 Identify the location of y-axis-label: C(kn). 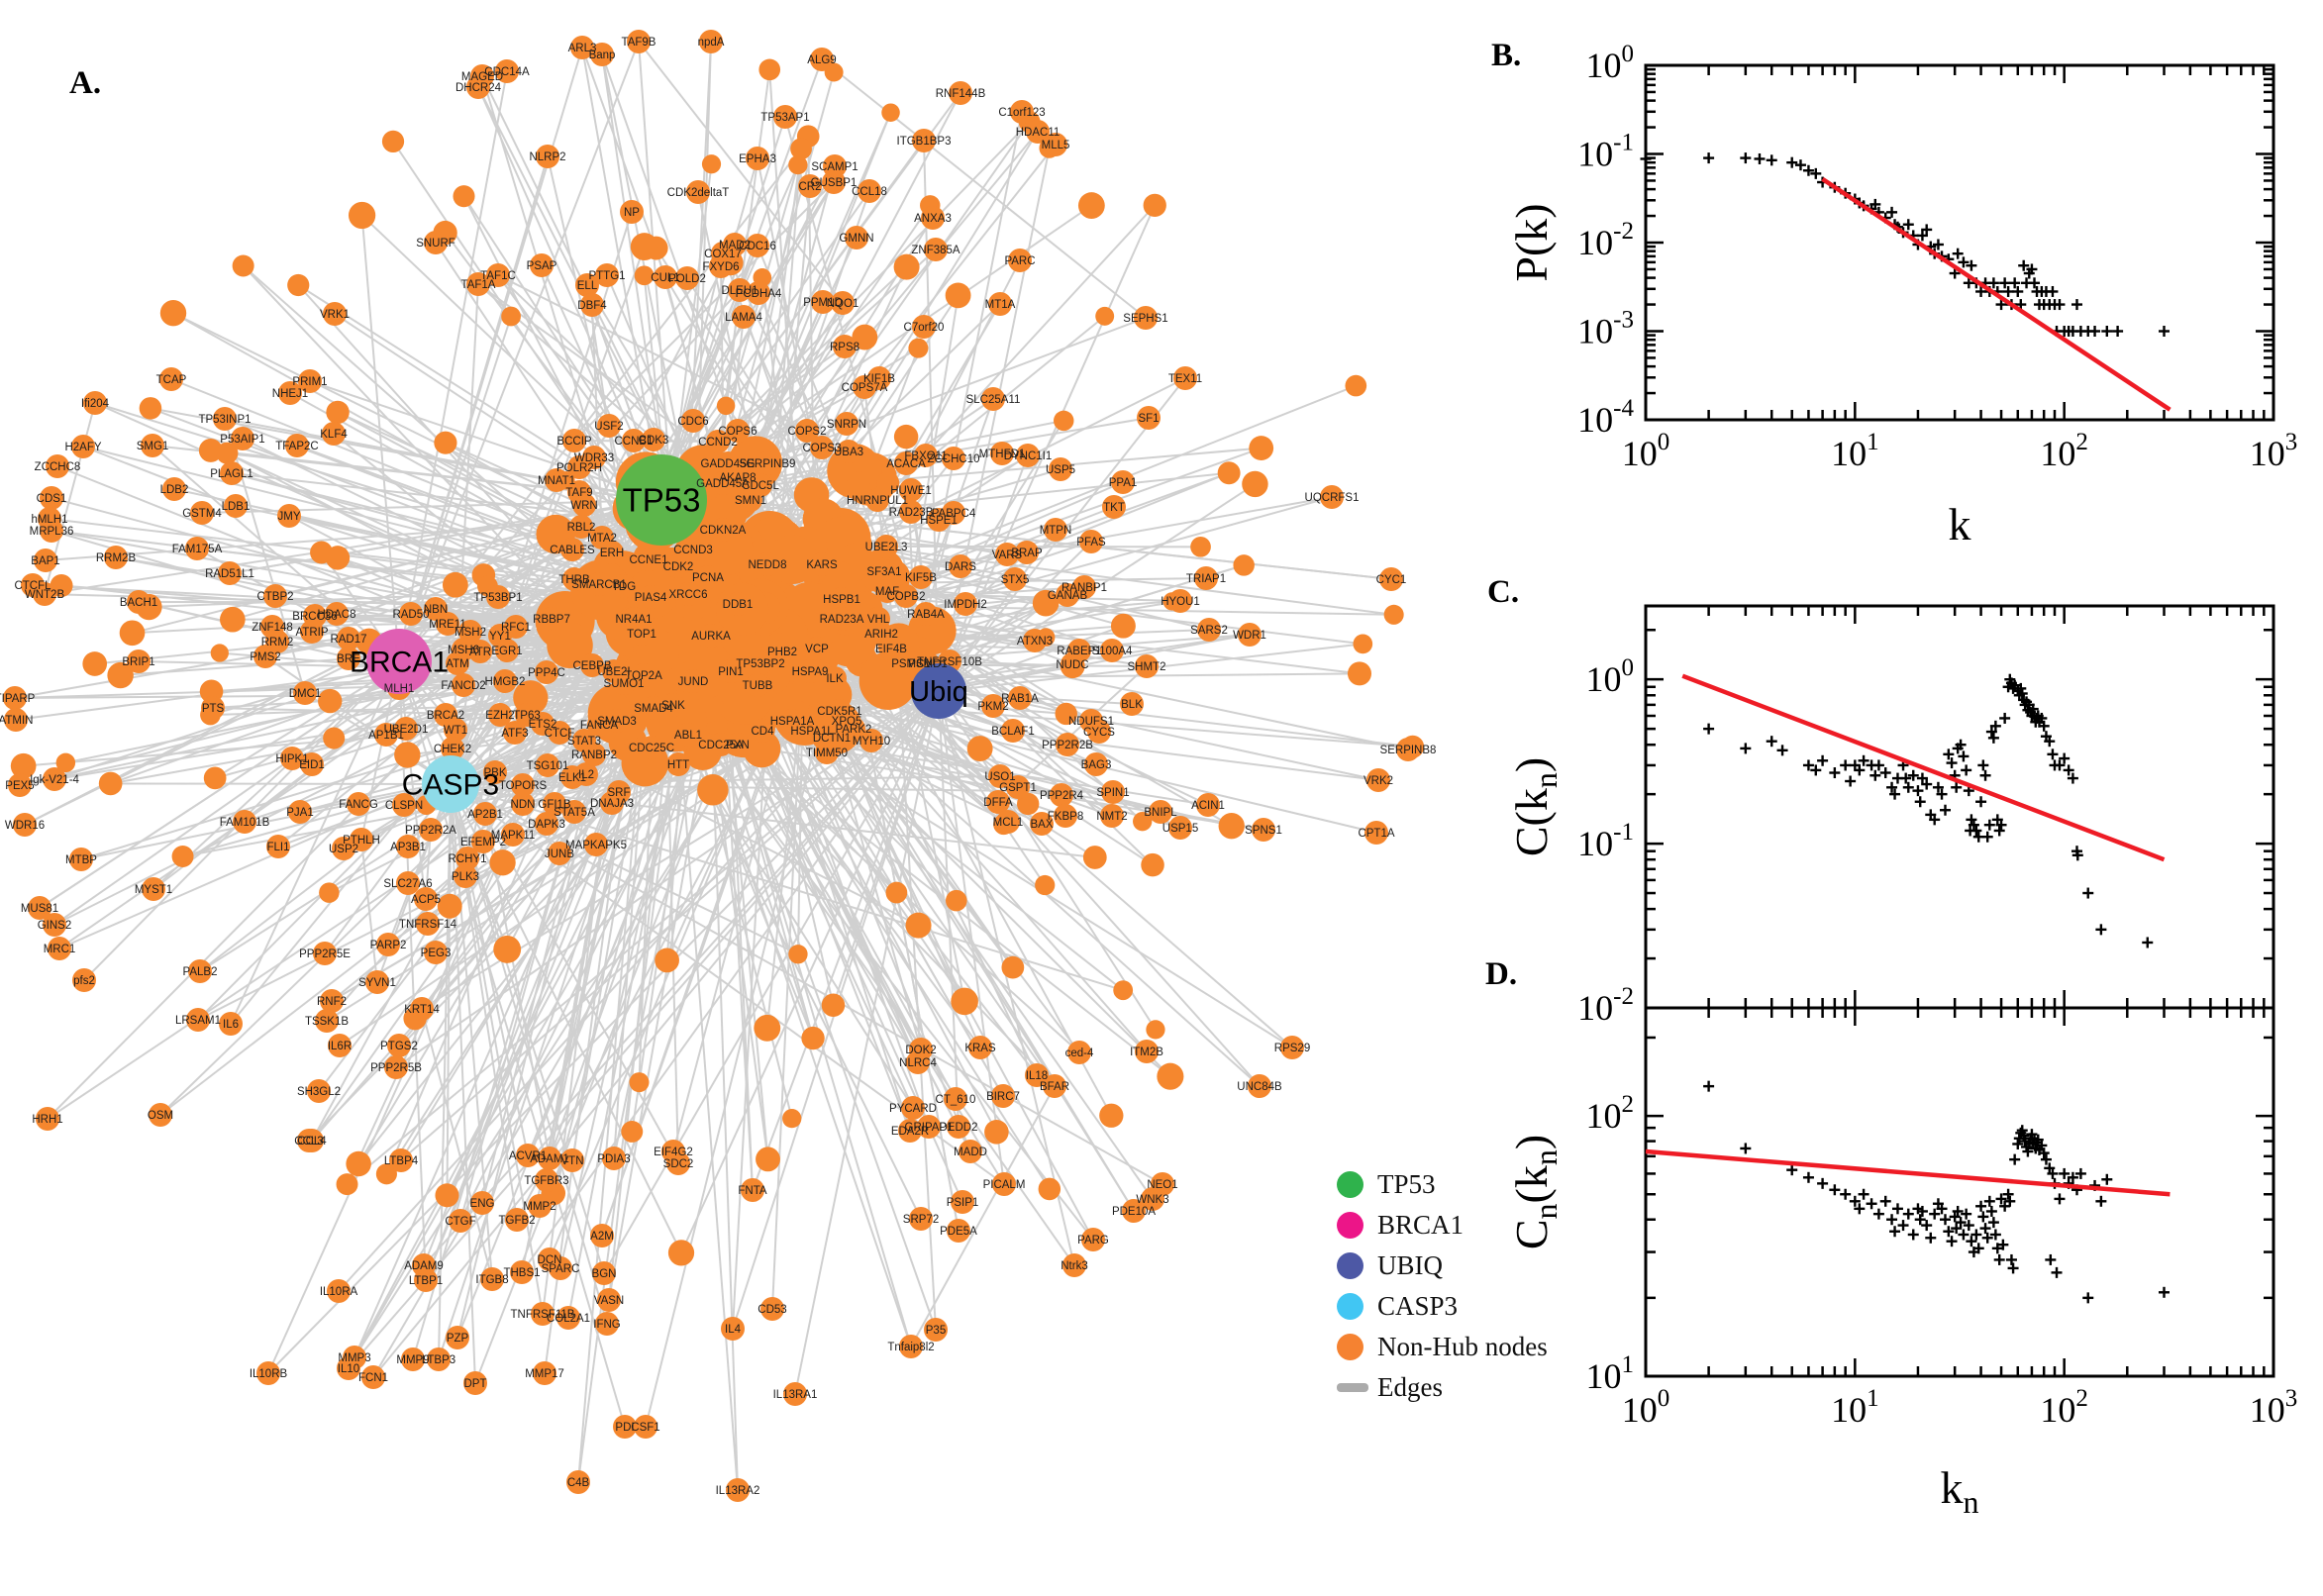
(1535, 806).